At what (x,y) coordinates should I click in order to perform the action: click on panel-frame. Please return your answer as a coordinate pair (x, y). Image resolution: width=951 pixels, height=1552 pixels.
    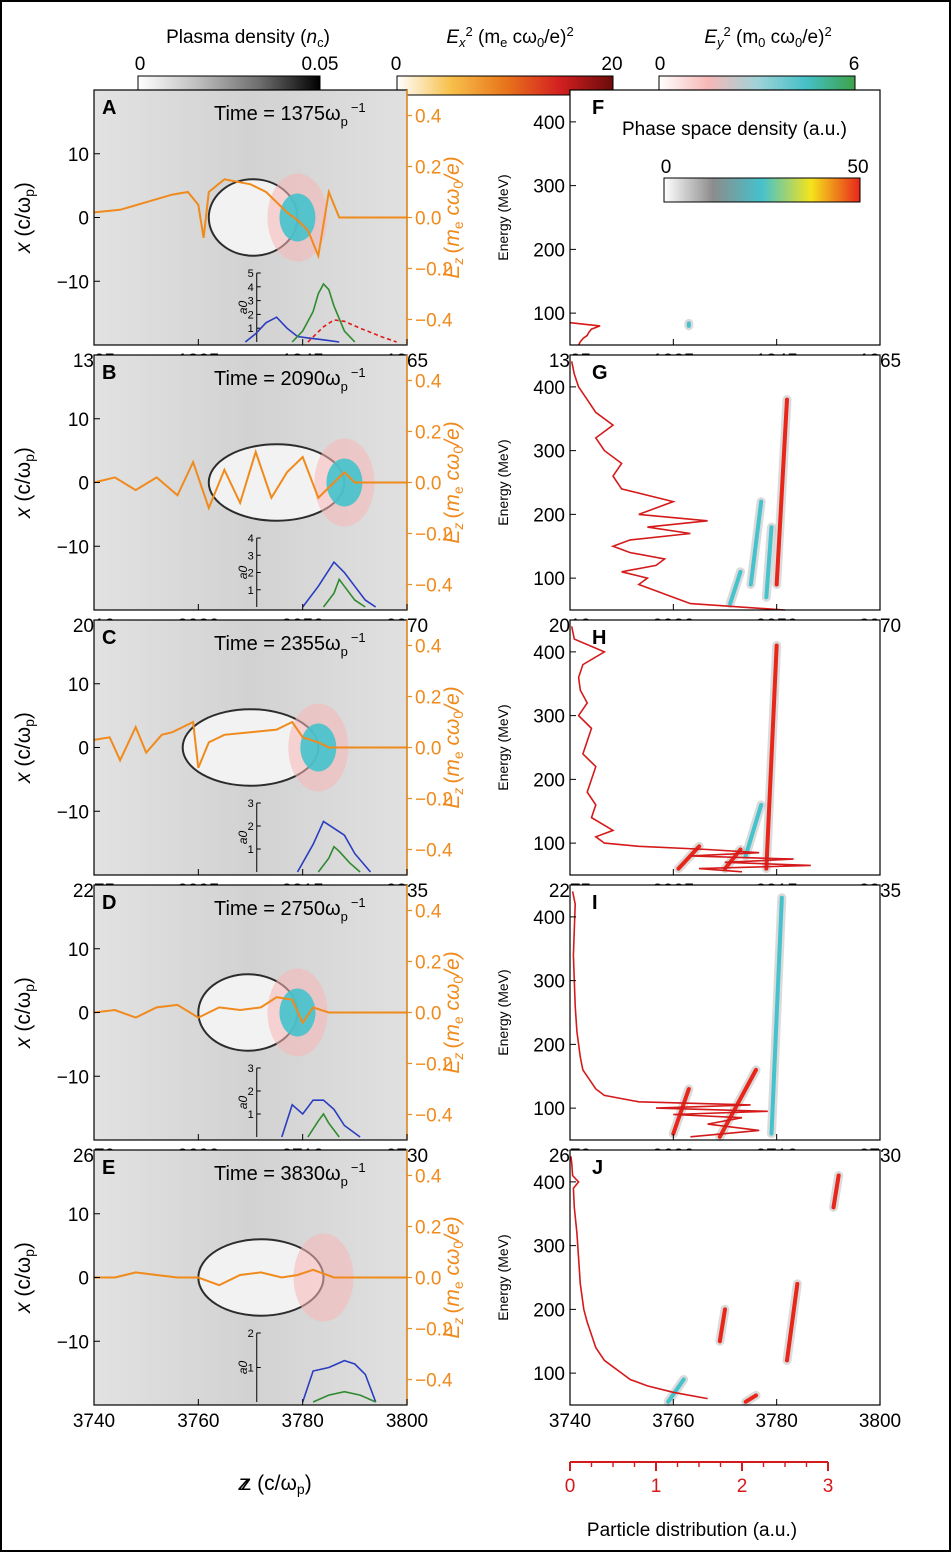
    Looking at the image, I should click on (725, 1277).